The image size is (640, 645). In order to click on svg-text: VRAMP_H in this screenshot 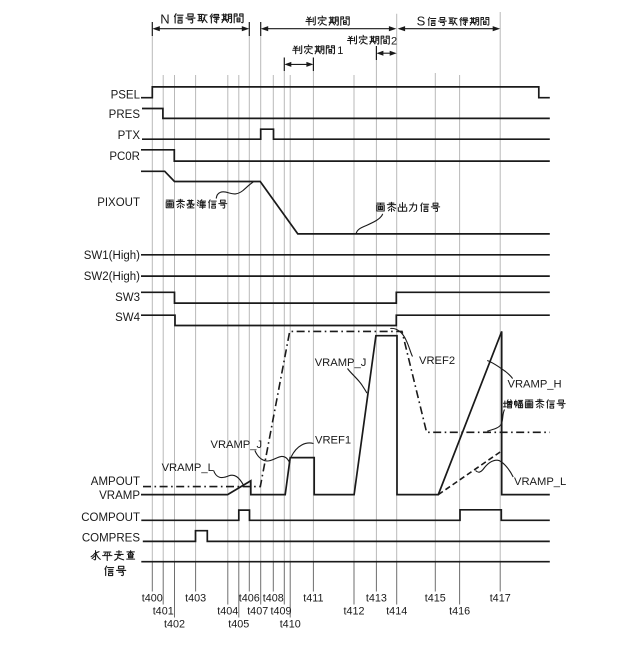, I will do `click(535, 385)`.